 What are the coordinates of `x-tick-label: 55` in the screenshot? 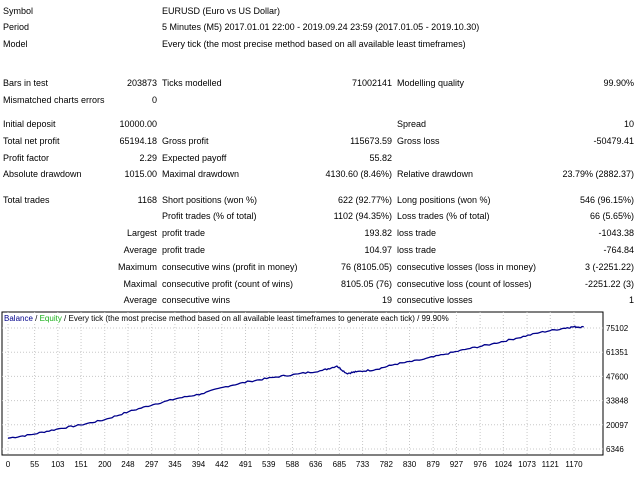 It's located at (34, 464).